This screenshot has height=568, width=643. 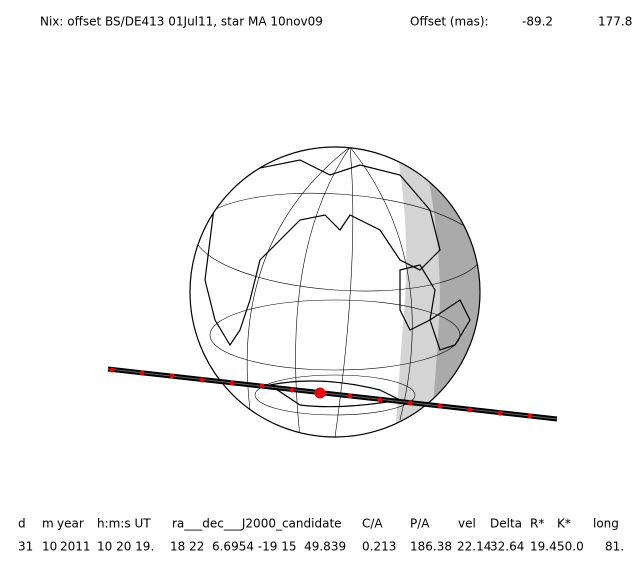 What do you see at coordinates (467, 524) in the screenshot?
I see `column-header: vel` at bounding box center [467, 524].